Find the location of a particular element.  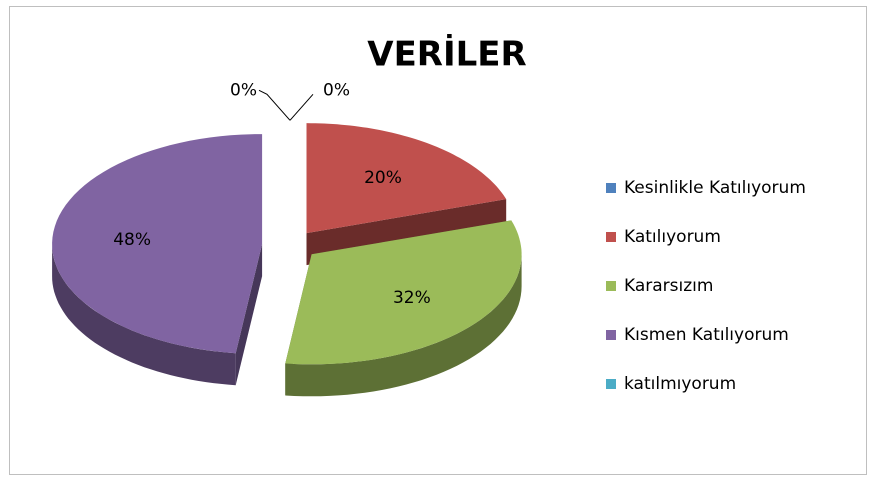

chart-title: VERİLER is located at coordinates (446, 54).